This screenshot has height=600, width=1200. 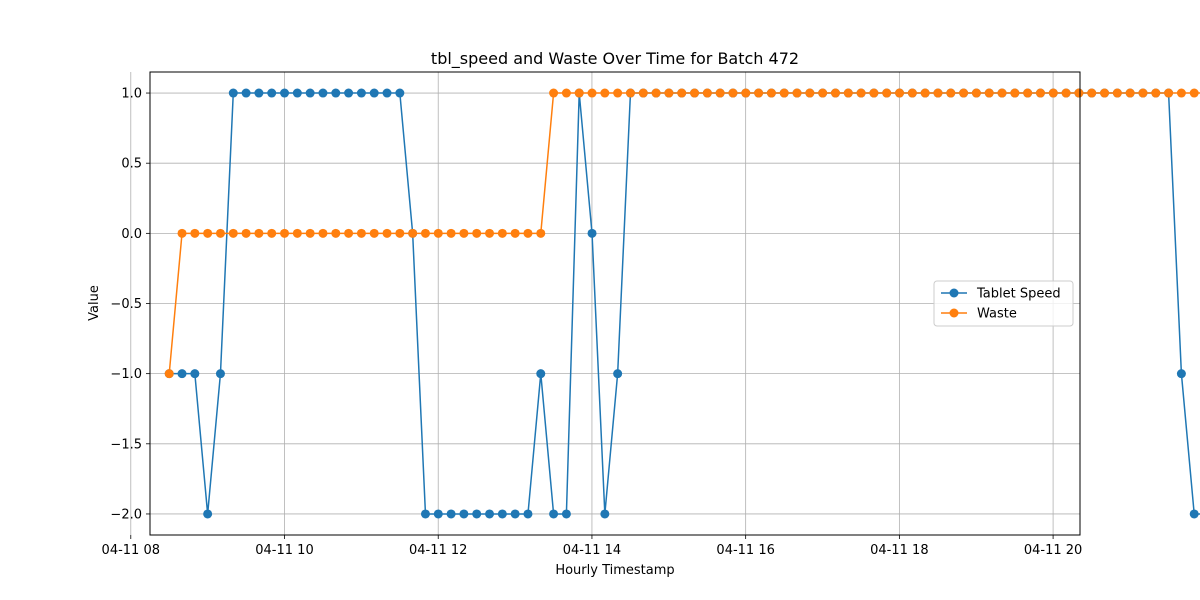 What do you see at coordinates (126, 444) in the screenshot?
I see `y-tick-label: −1.5` at bounding box center [126, 444].